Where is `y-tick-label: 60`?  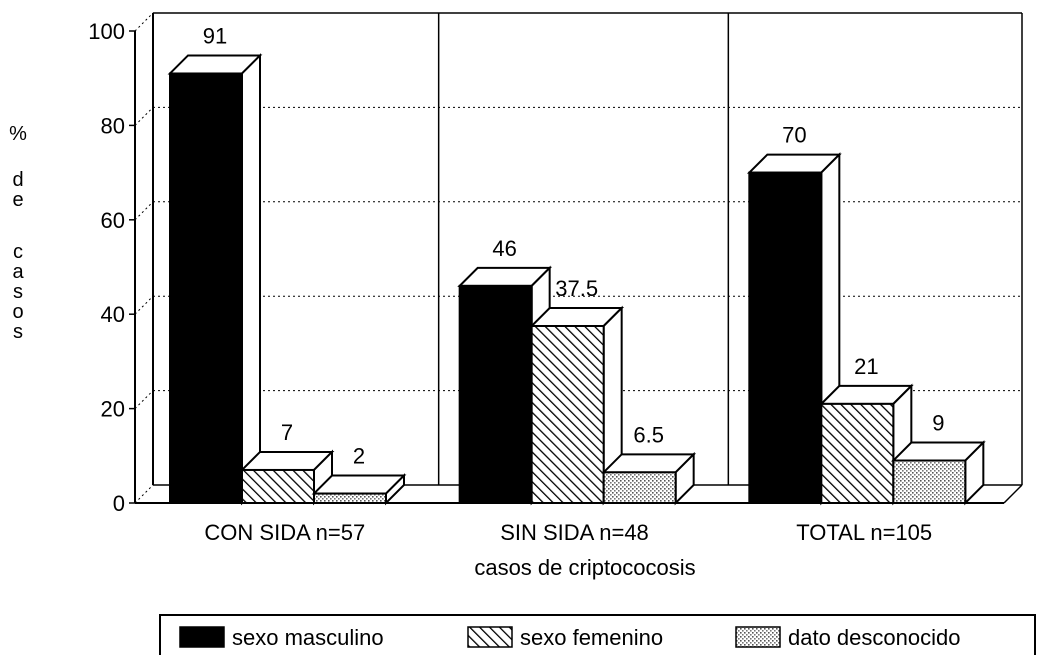 y-tick-label: 60 is located at coordinates (113, 220).